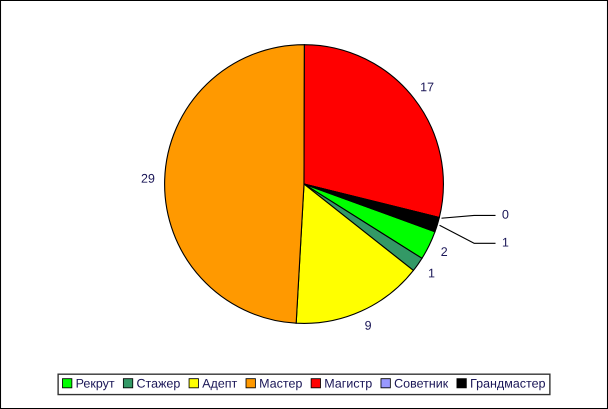  Describe the element at coordinates (95, 384) in the screenshot. I see `legend-label: Рекрут` at that location.